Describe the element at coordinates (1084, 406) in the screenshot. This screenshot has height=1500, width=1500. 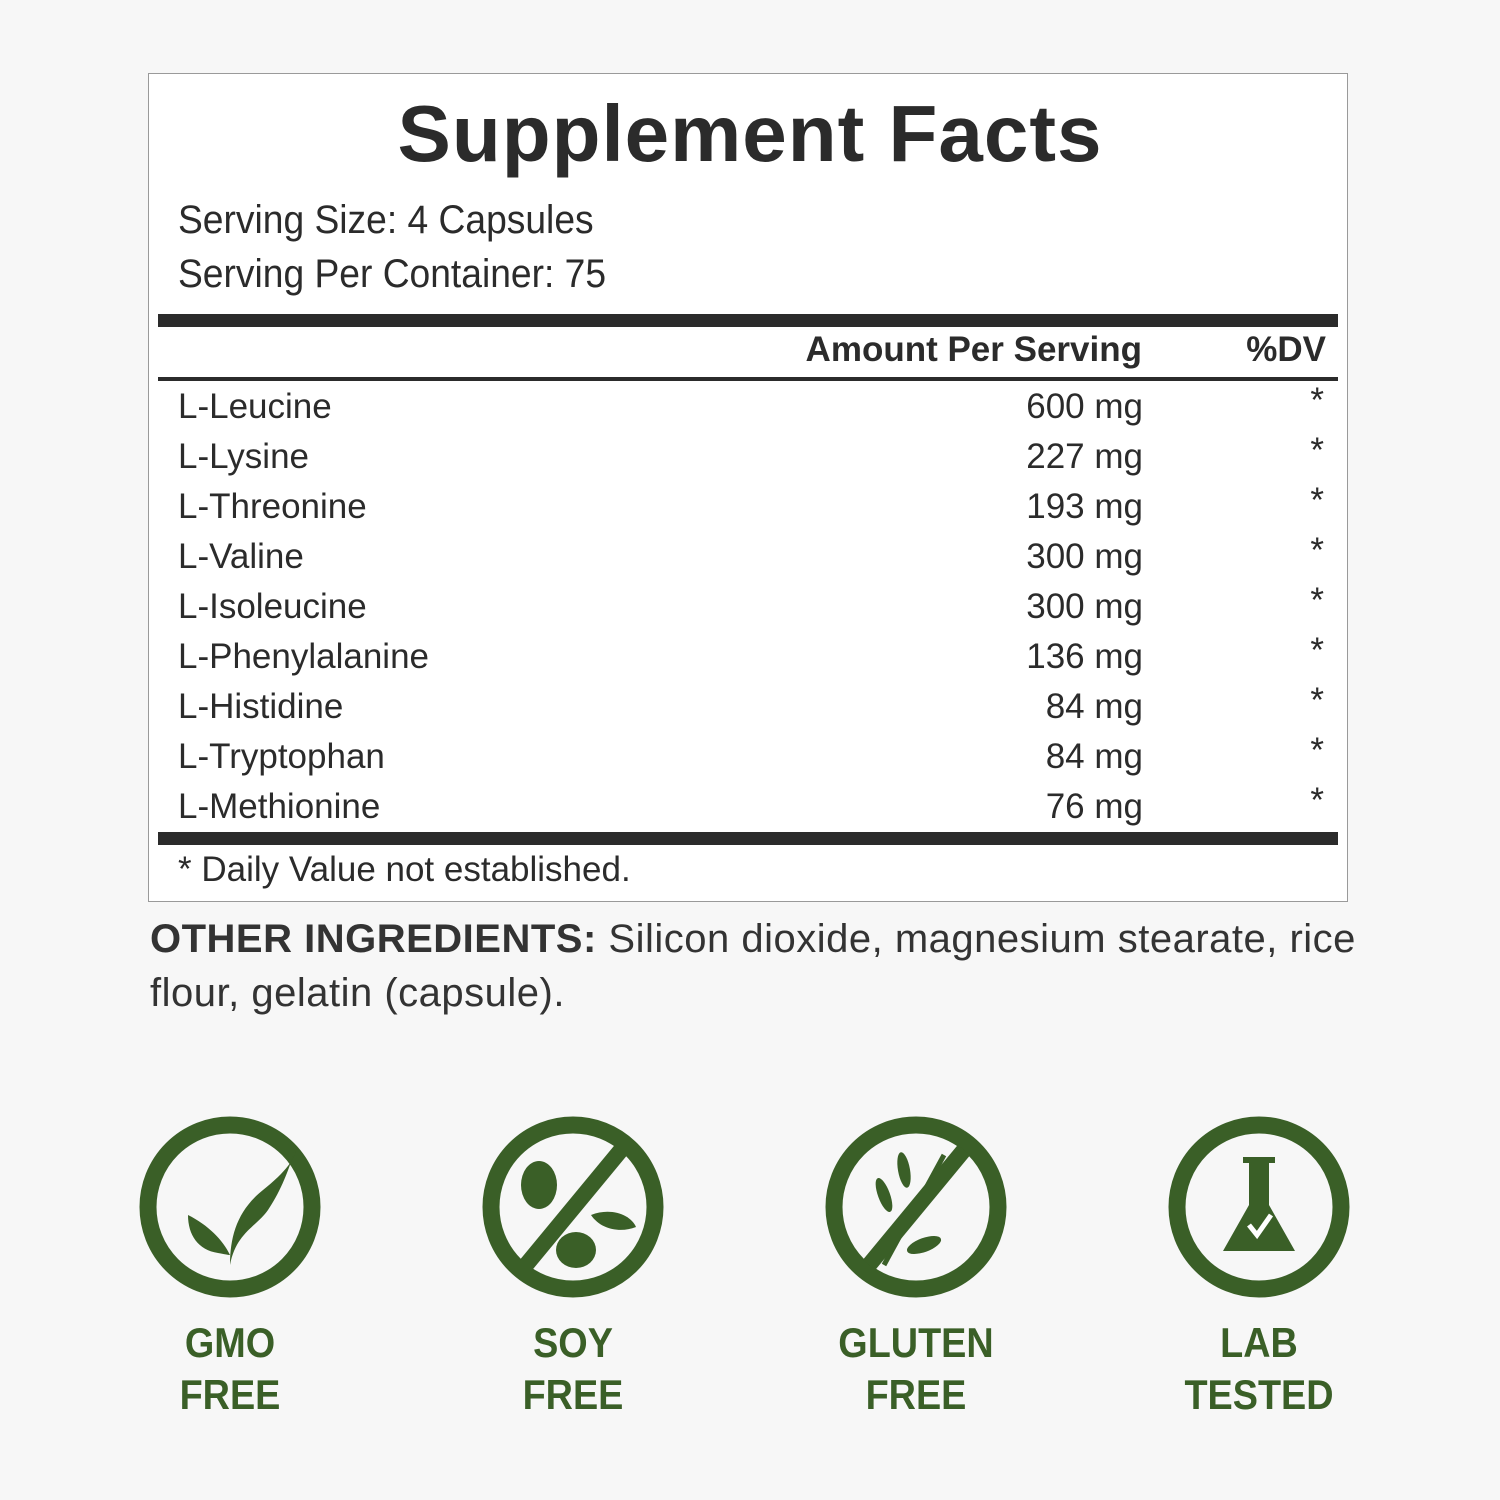
I see `ingredient-amount: 600 mg` at that location.